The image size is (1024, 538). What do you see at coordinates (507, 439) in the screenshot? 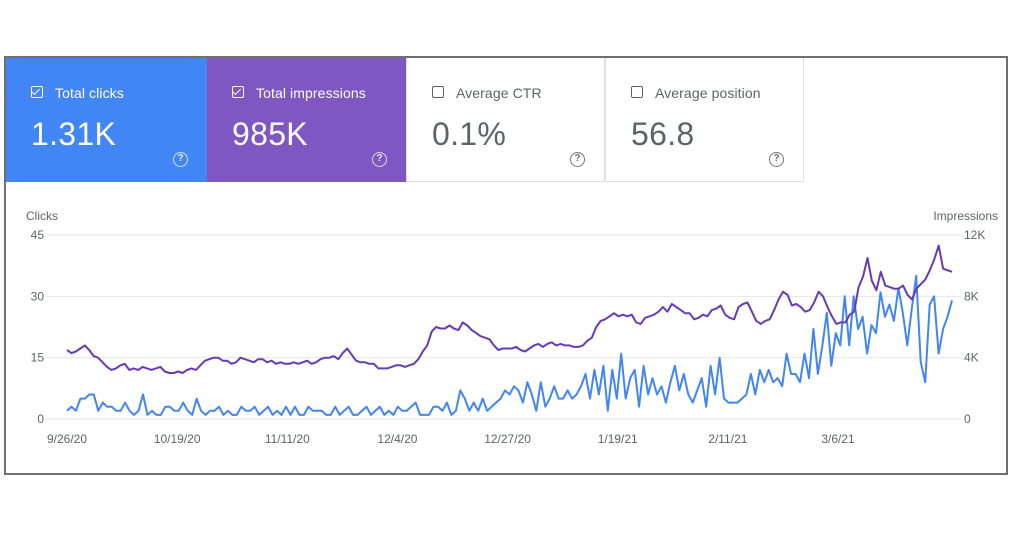
I see `x-tick-label: 12/27/20` at bounding box center [507, 439].